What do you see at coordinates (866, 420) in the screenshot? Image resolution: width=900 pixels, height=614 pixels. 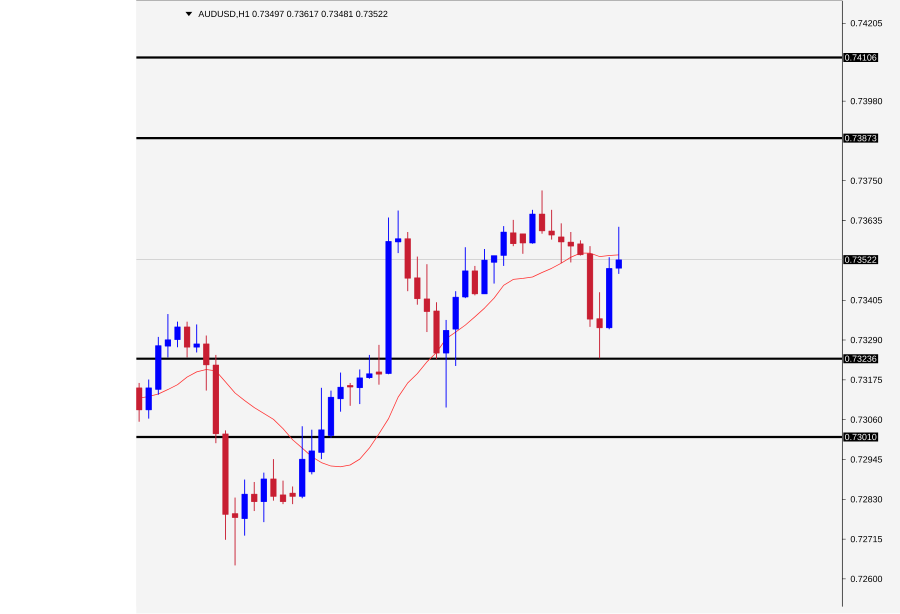 I see `y-tick-label: 0.73060` at bounding box center [866, 420].